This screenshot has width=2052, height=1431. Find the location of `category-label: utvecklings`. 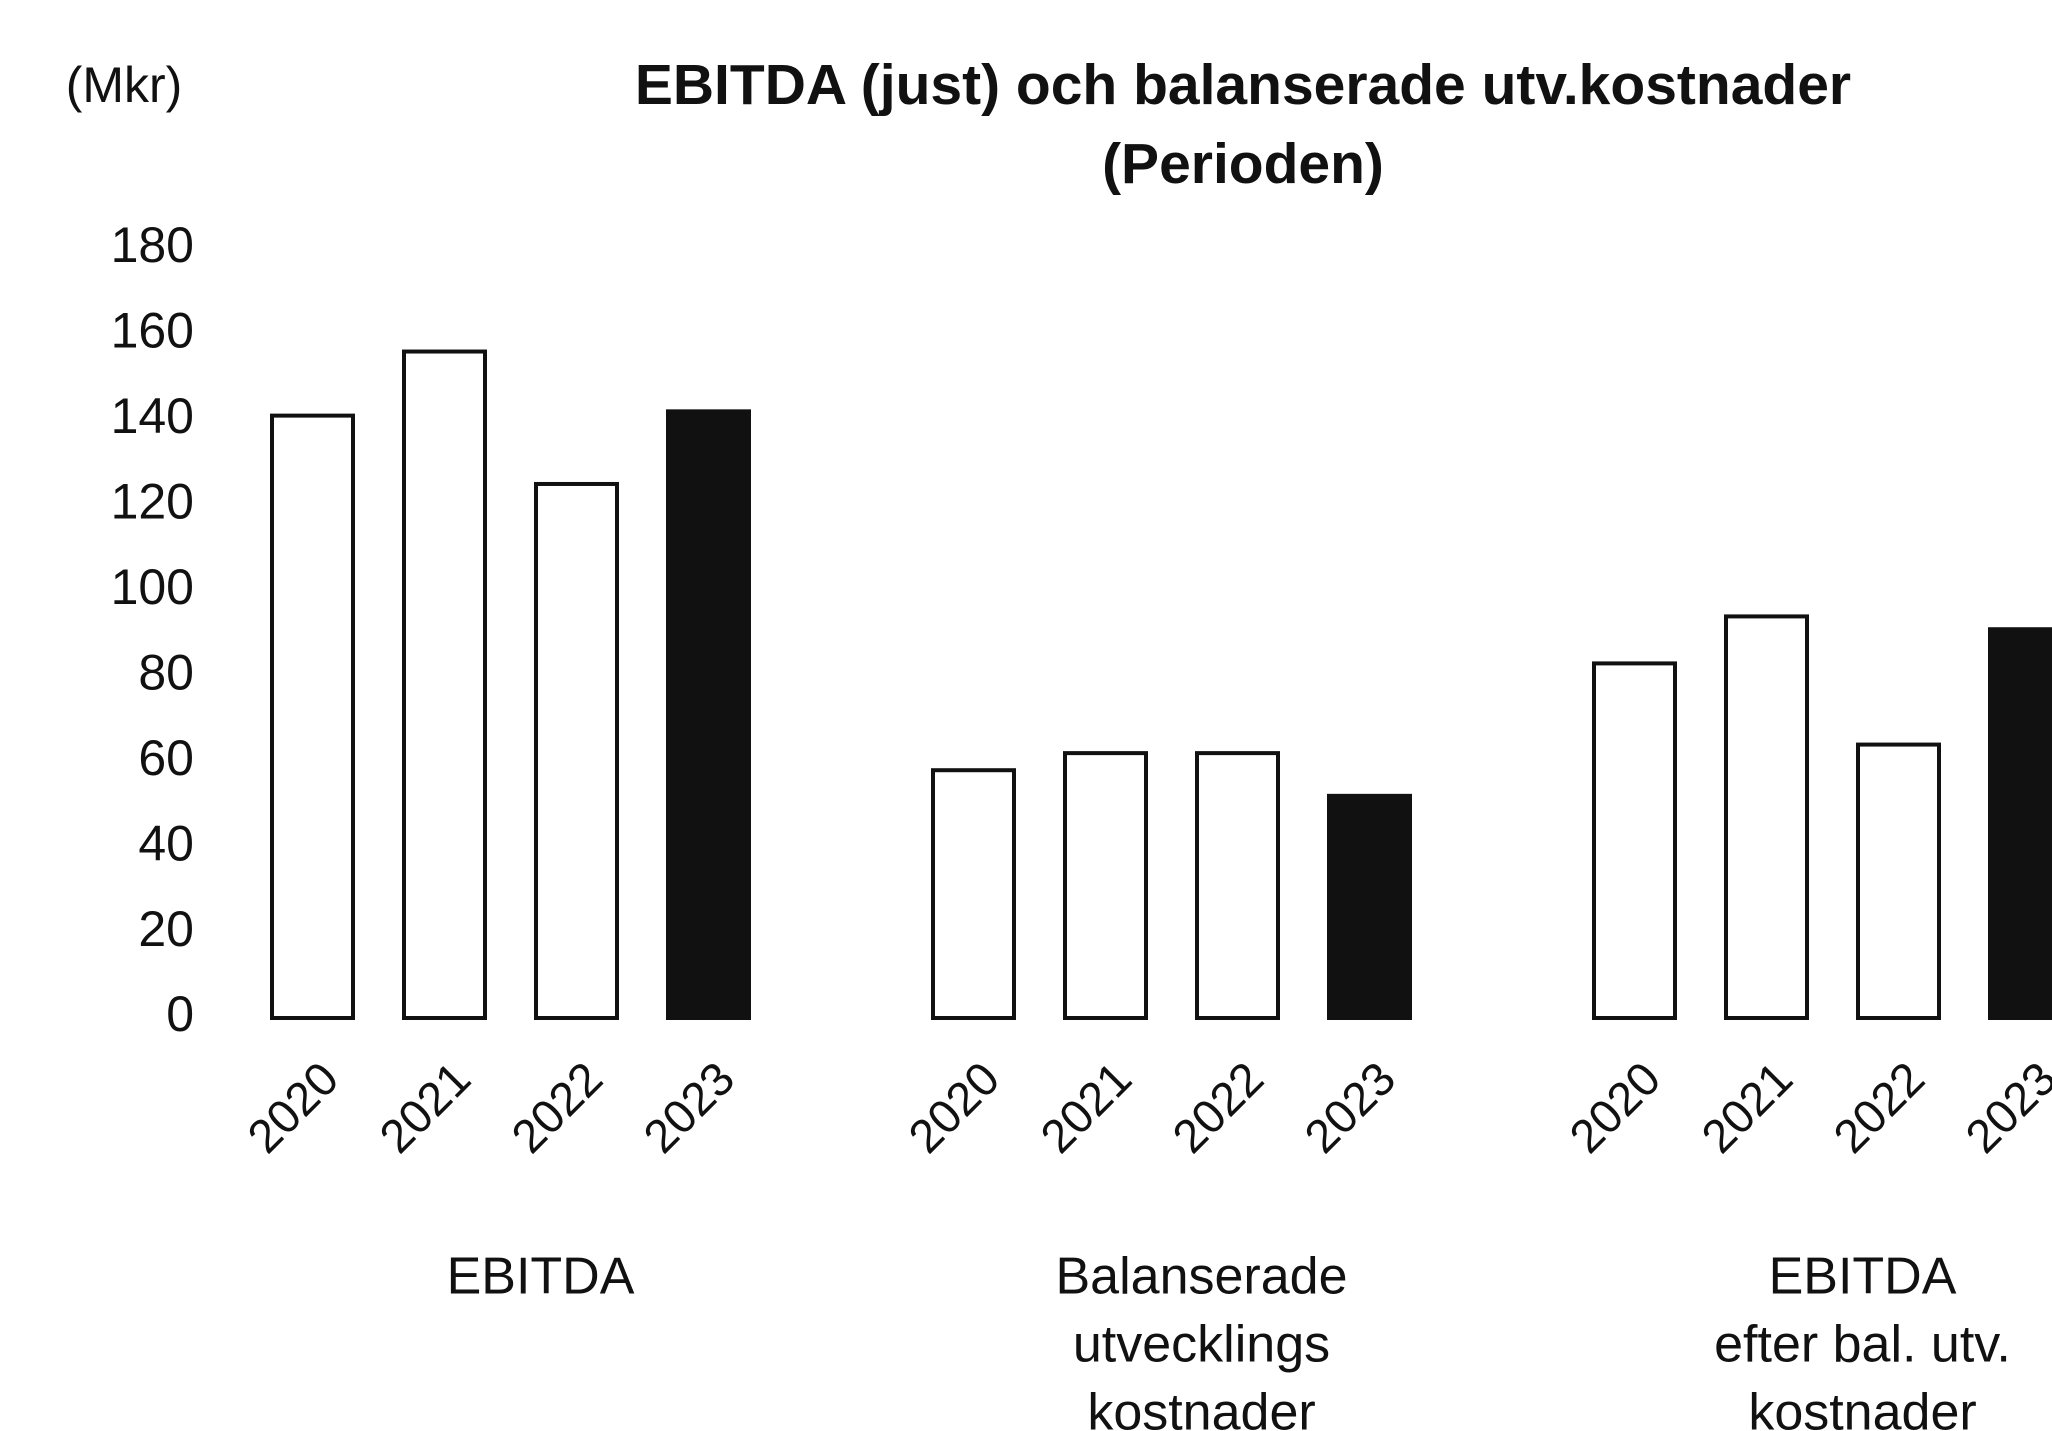

category-label: utvecklings is located at coordinates (1201, 1345).